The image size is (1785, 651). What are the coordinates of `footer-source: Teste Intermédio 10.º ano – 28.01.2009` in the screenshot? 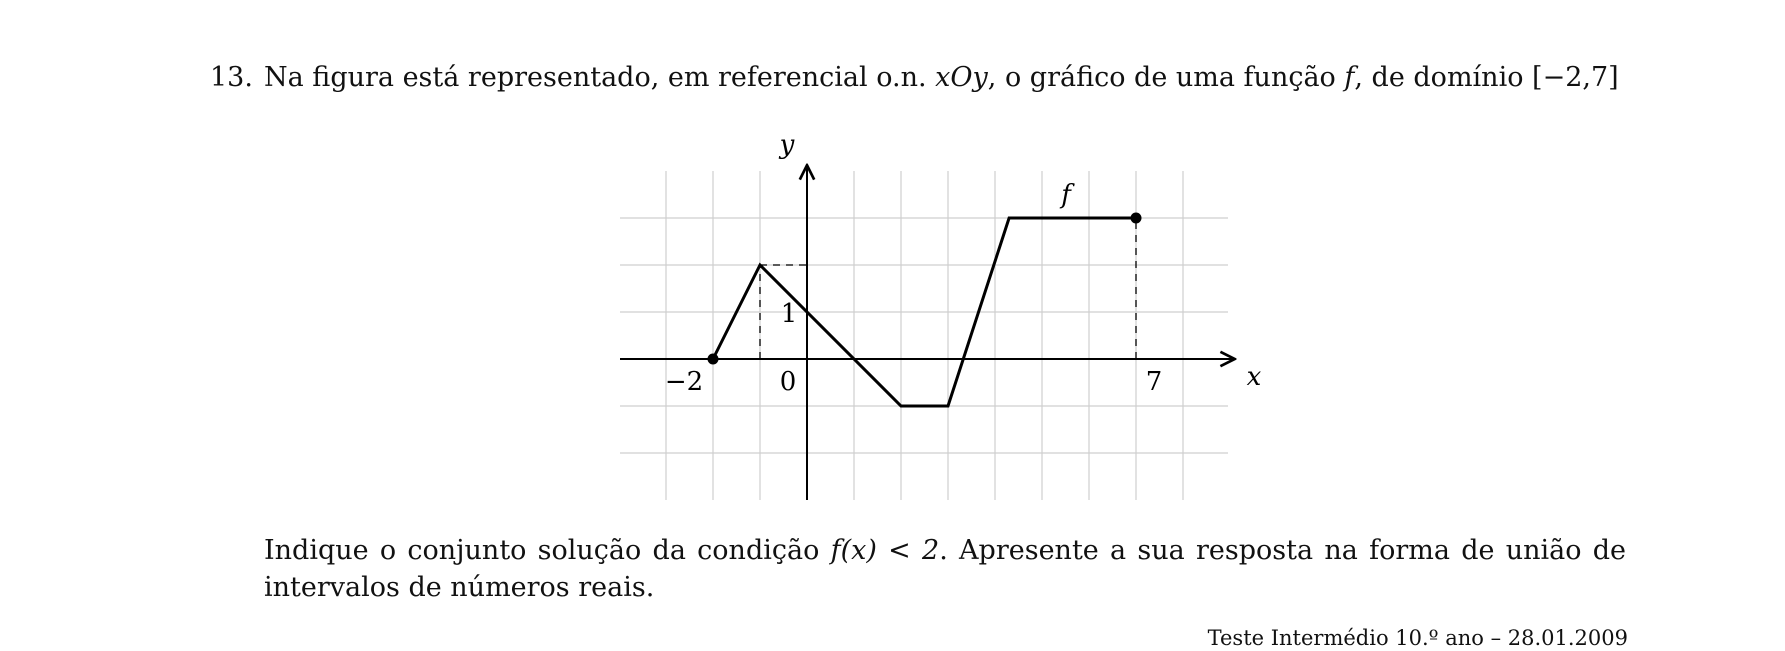 It's located at (1417, 638).